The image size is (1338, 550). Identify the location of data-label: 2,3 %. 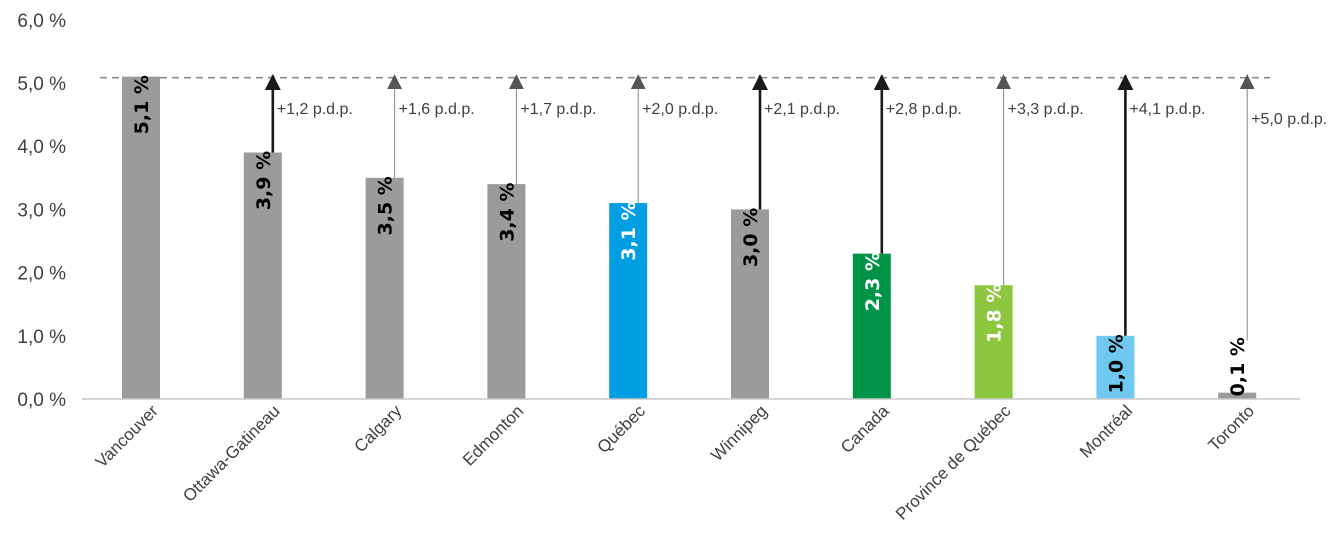
(873, 281).